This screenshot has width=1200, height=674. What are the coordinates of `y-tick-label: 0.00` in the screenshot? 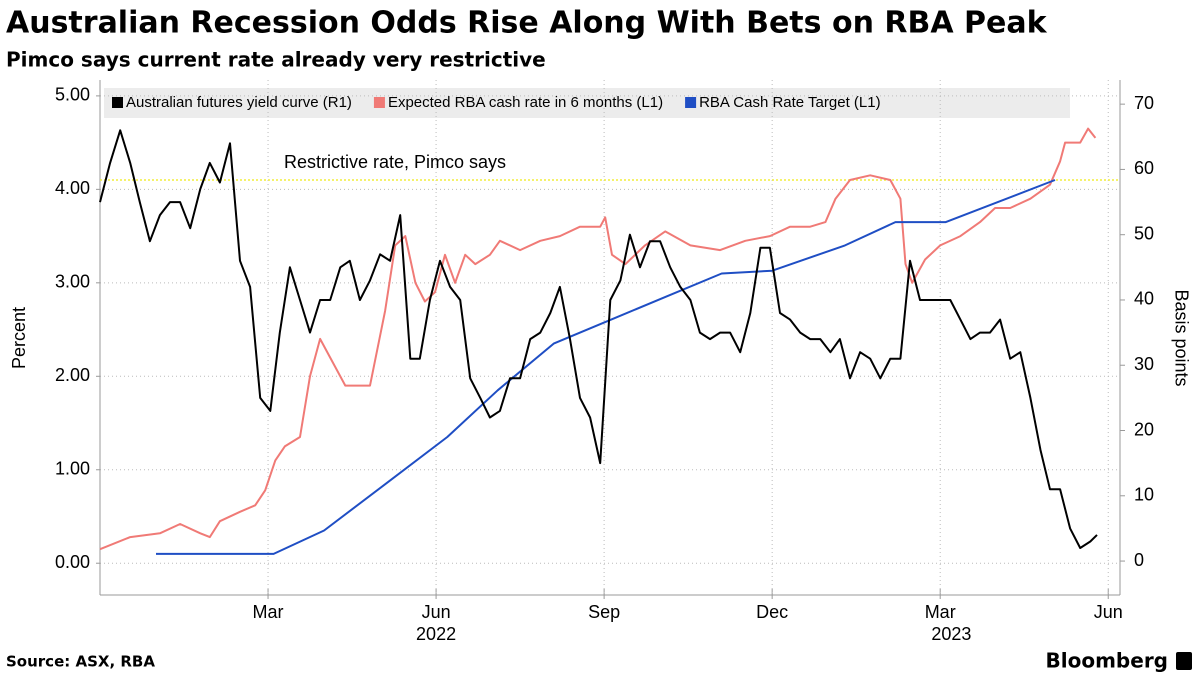 It's located at (72, 562).